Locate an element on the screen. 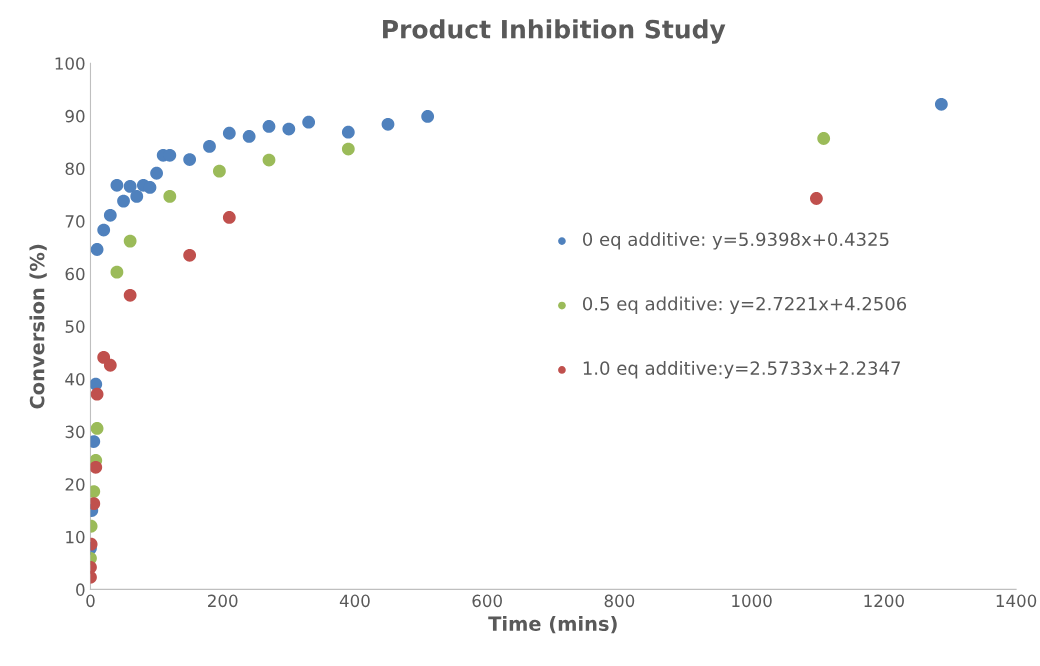 The image size is (1040, 666). x-tick-label: 1200 is located at coordinates (884, 601).